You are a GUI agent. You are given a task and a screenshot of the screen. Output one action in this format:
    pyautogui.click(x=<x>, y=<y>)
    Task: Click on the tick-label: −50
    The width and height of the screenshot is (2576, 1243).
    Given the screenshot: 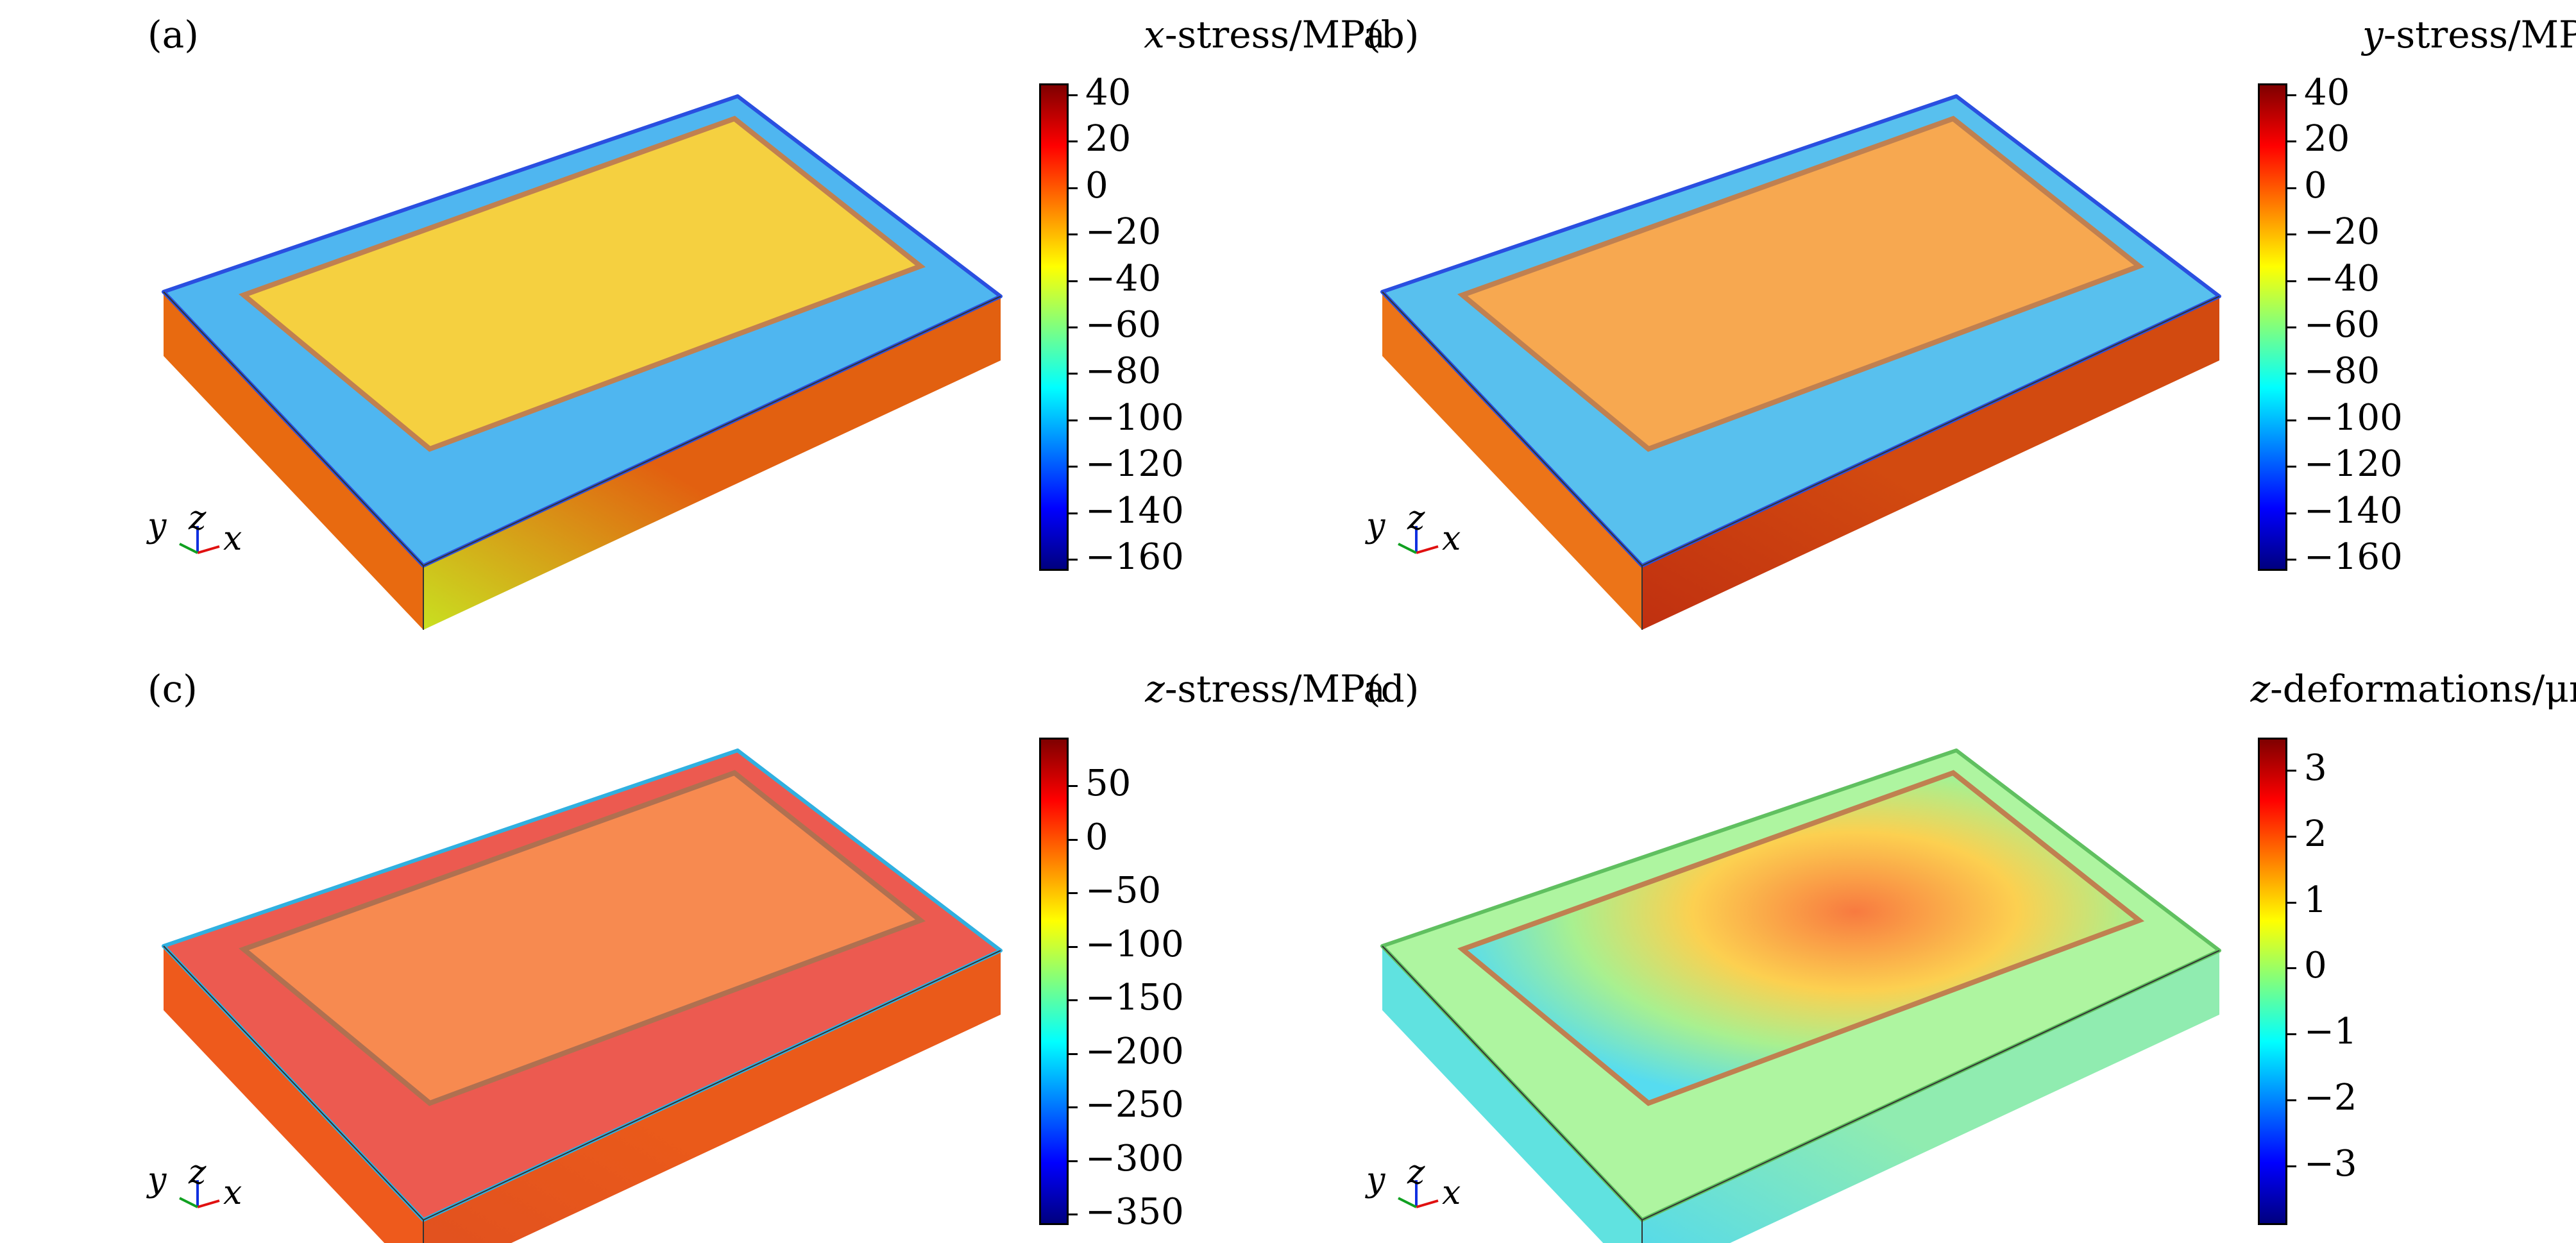 What is the action you would take?
    pyautogui.click(x=1123, y=891)
    